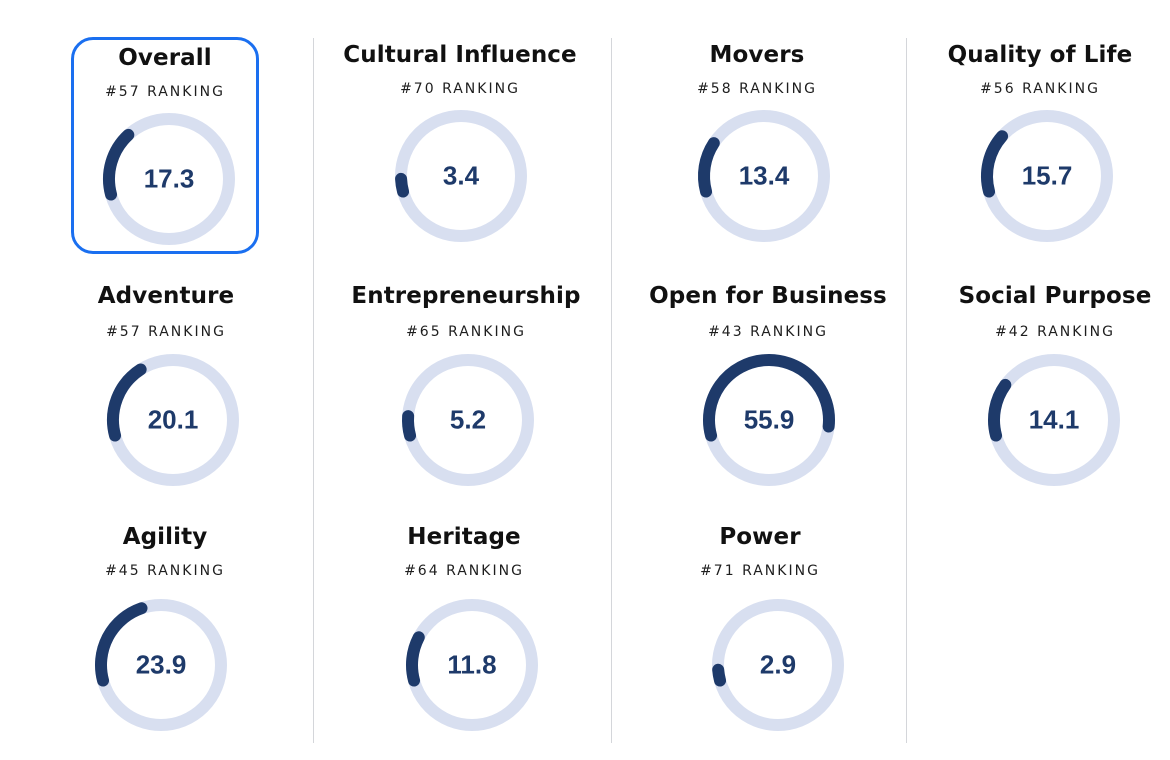  Describe the element at coordinates (768, 296) in the screenshot. I see `metric-title: Open for Business` at that location.